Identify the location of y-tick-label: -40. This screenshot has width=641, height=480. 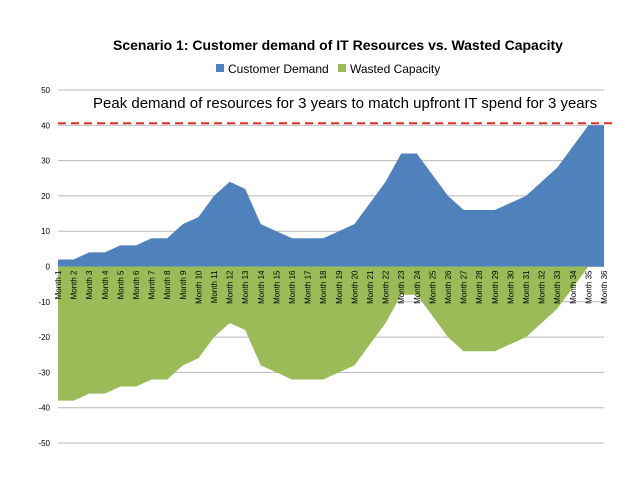
(44, 408).